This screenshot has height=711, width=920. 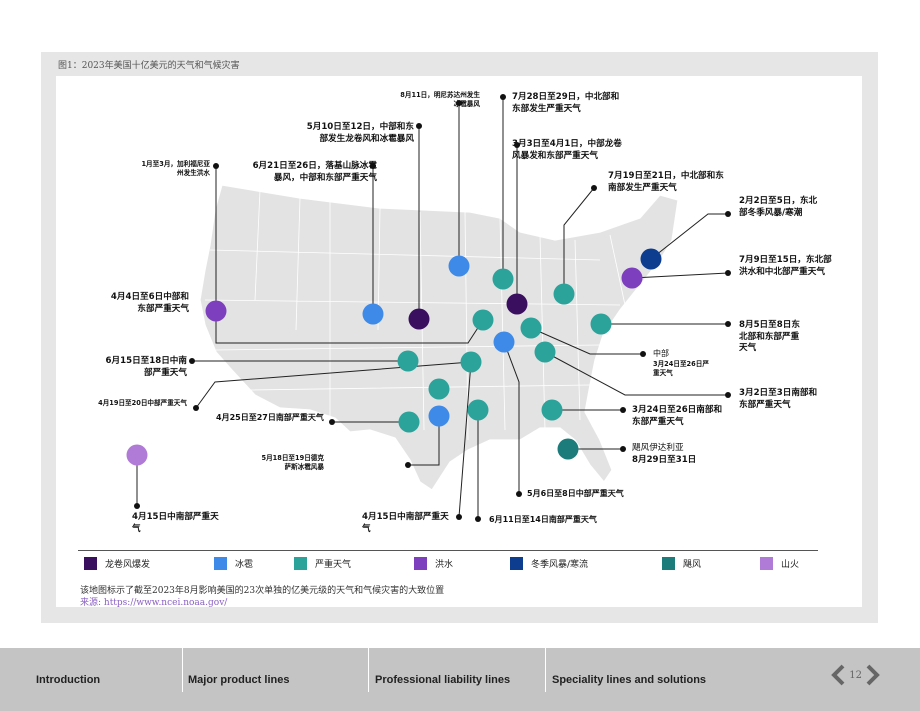 I want to click on legend-severe: 严重天气, so click(x=322, y=563).